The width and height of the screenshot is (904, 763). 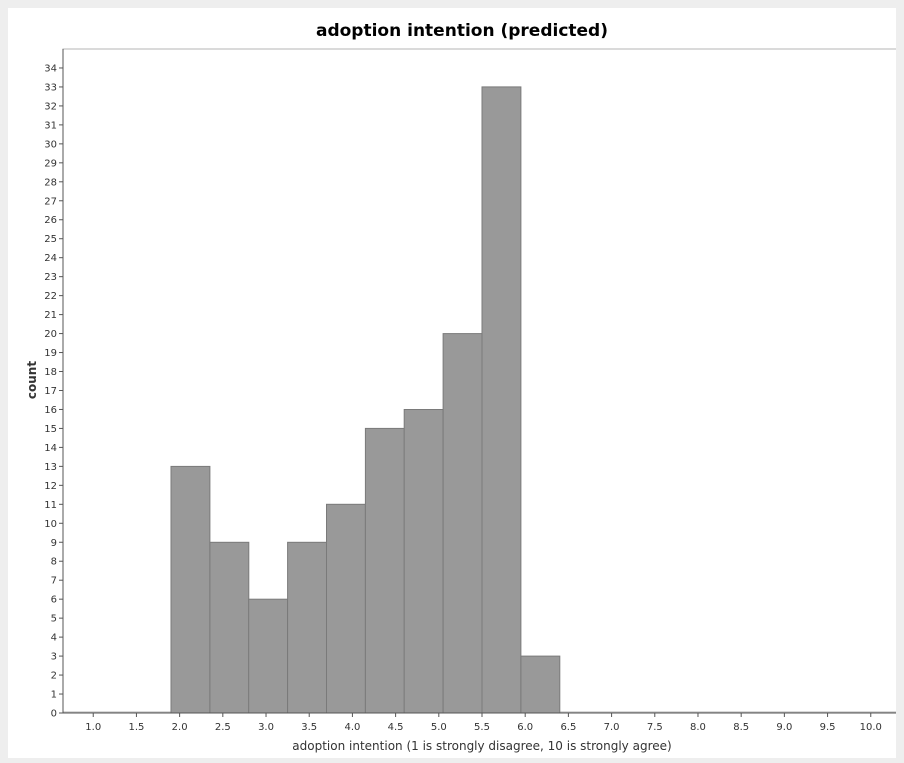 What do you see at coordinates (50, 68) in the screenshot?
I see `y-tick-label: 34` at bounding box center [50, 68].